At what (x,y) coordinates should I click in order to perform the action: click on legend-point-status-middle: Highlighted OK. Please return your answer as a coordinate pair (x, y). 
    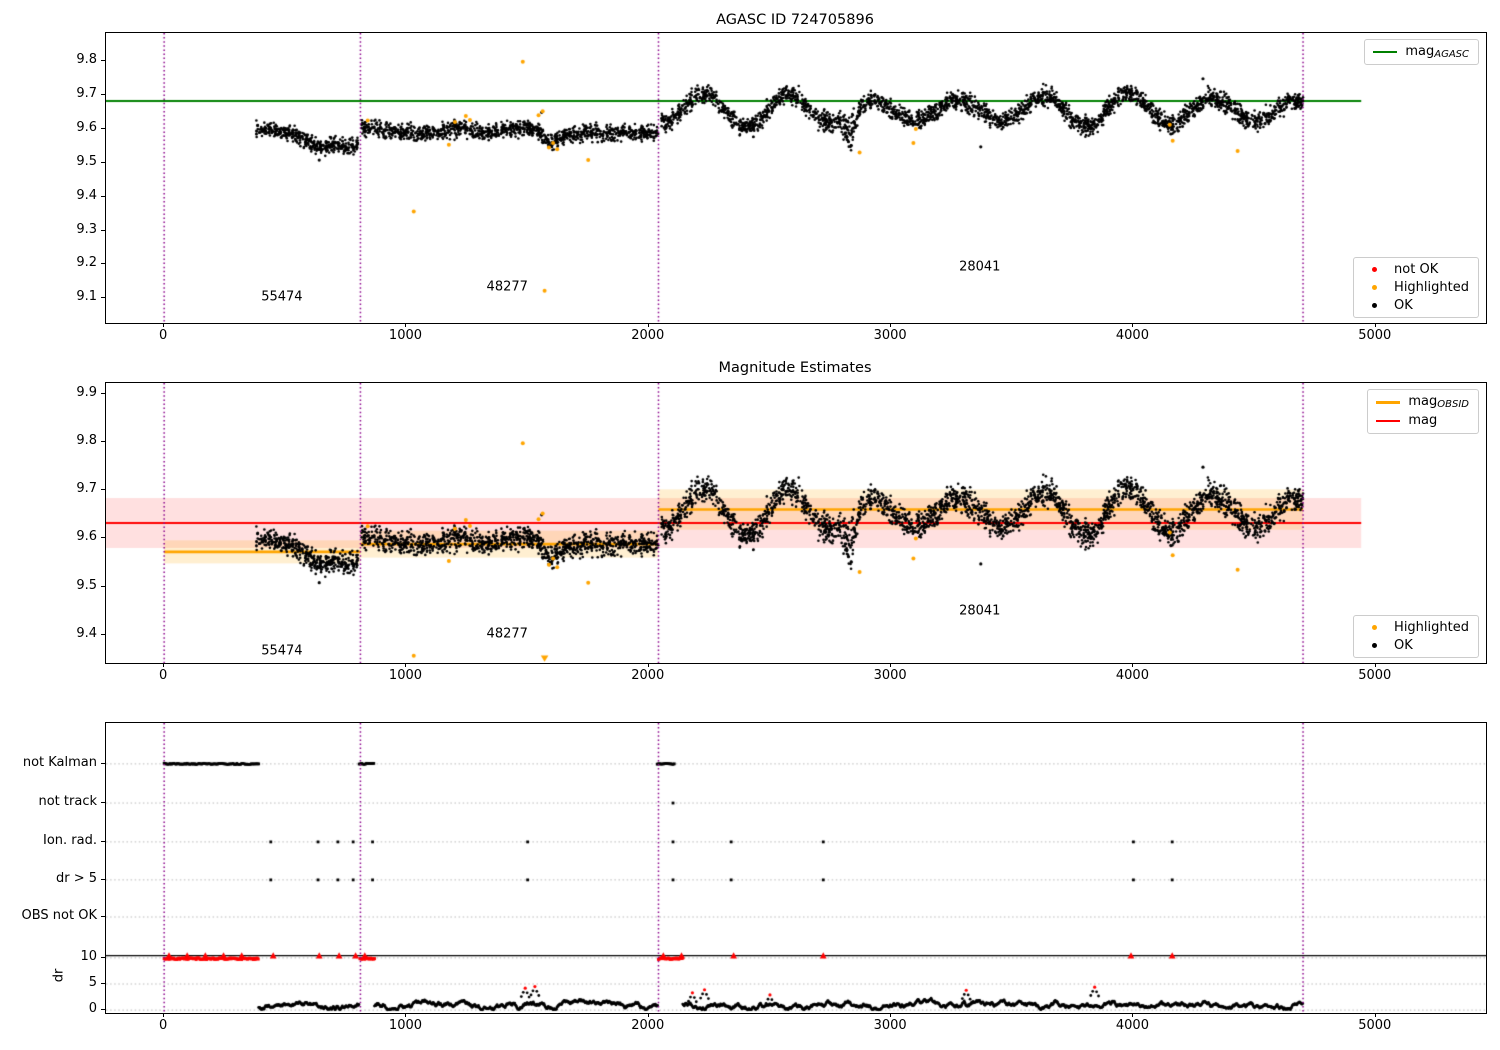
    Looking at the image, I should click on (1416, 636).